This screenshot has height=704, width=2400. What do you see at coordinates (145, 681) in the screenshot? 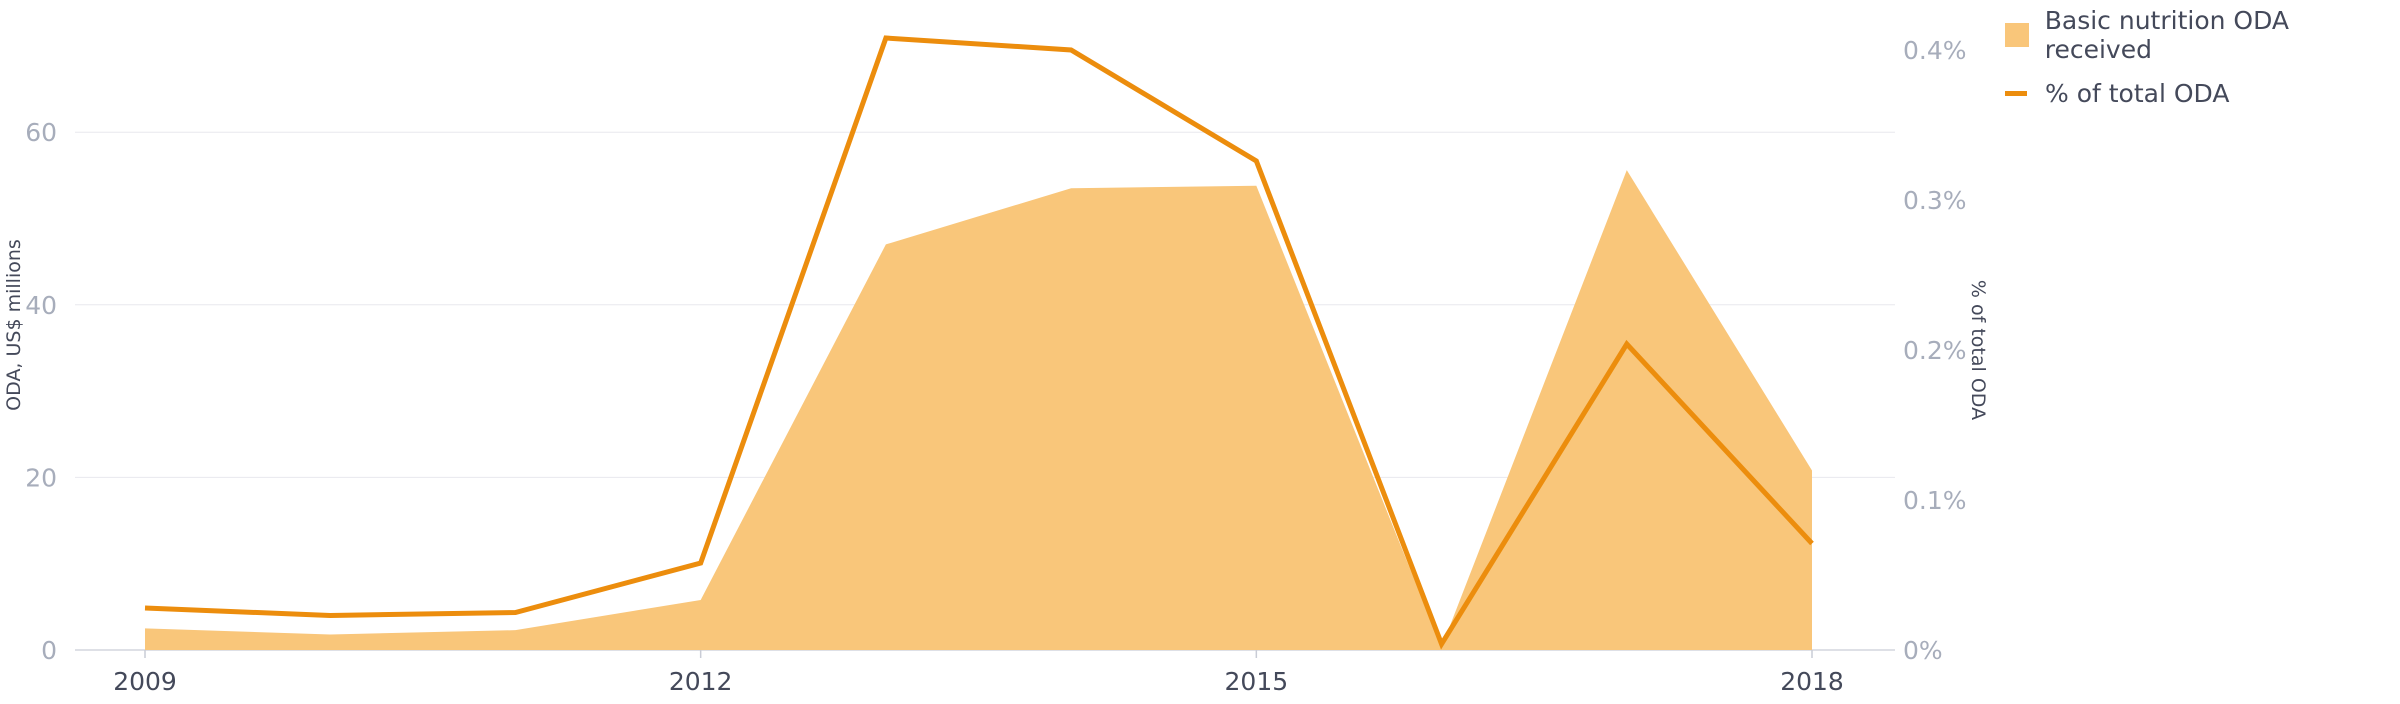
I see `x-tick-label: 2009` at bounding box center [145, 681].